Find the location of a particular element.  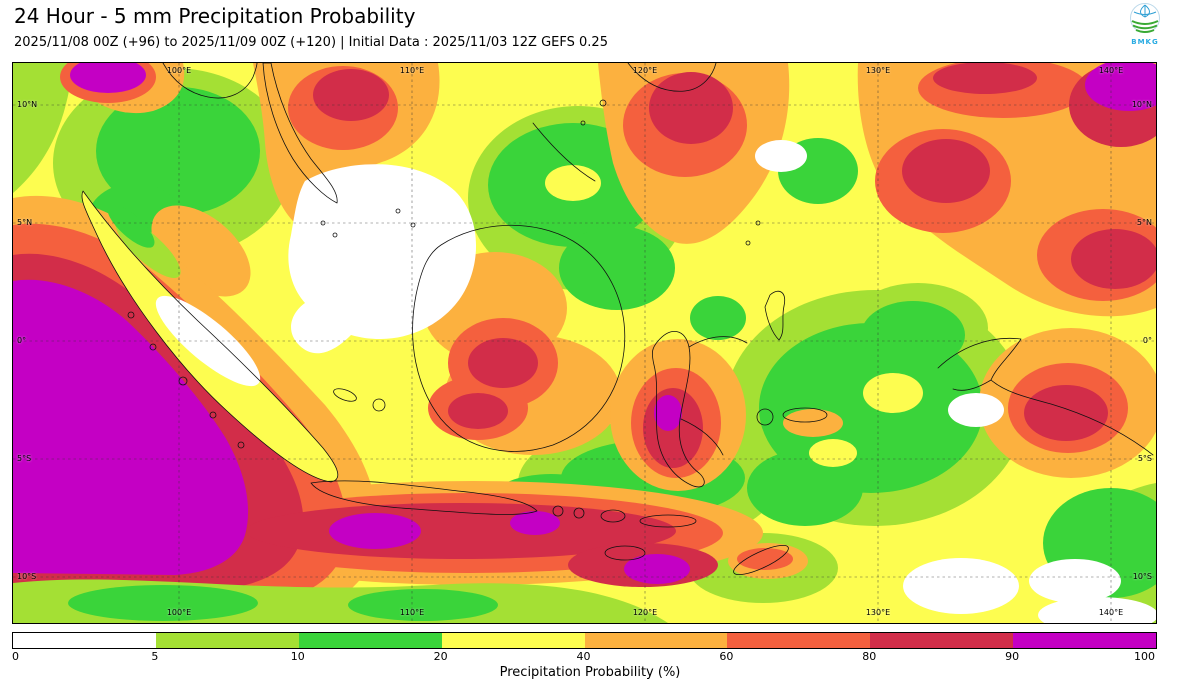

colorbar-tick: 20 is located at coordinates (440, 656).